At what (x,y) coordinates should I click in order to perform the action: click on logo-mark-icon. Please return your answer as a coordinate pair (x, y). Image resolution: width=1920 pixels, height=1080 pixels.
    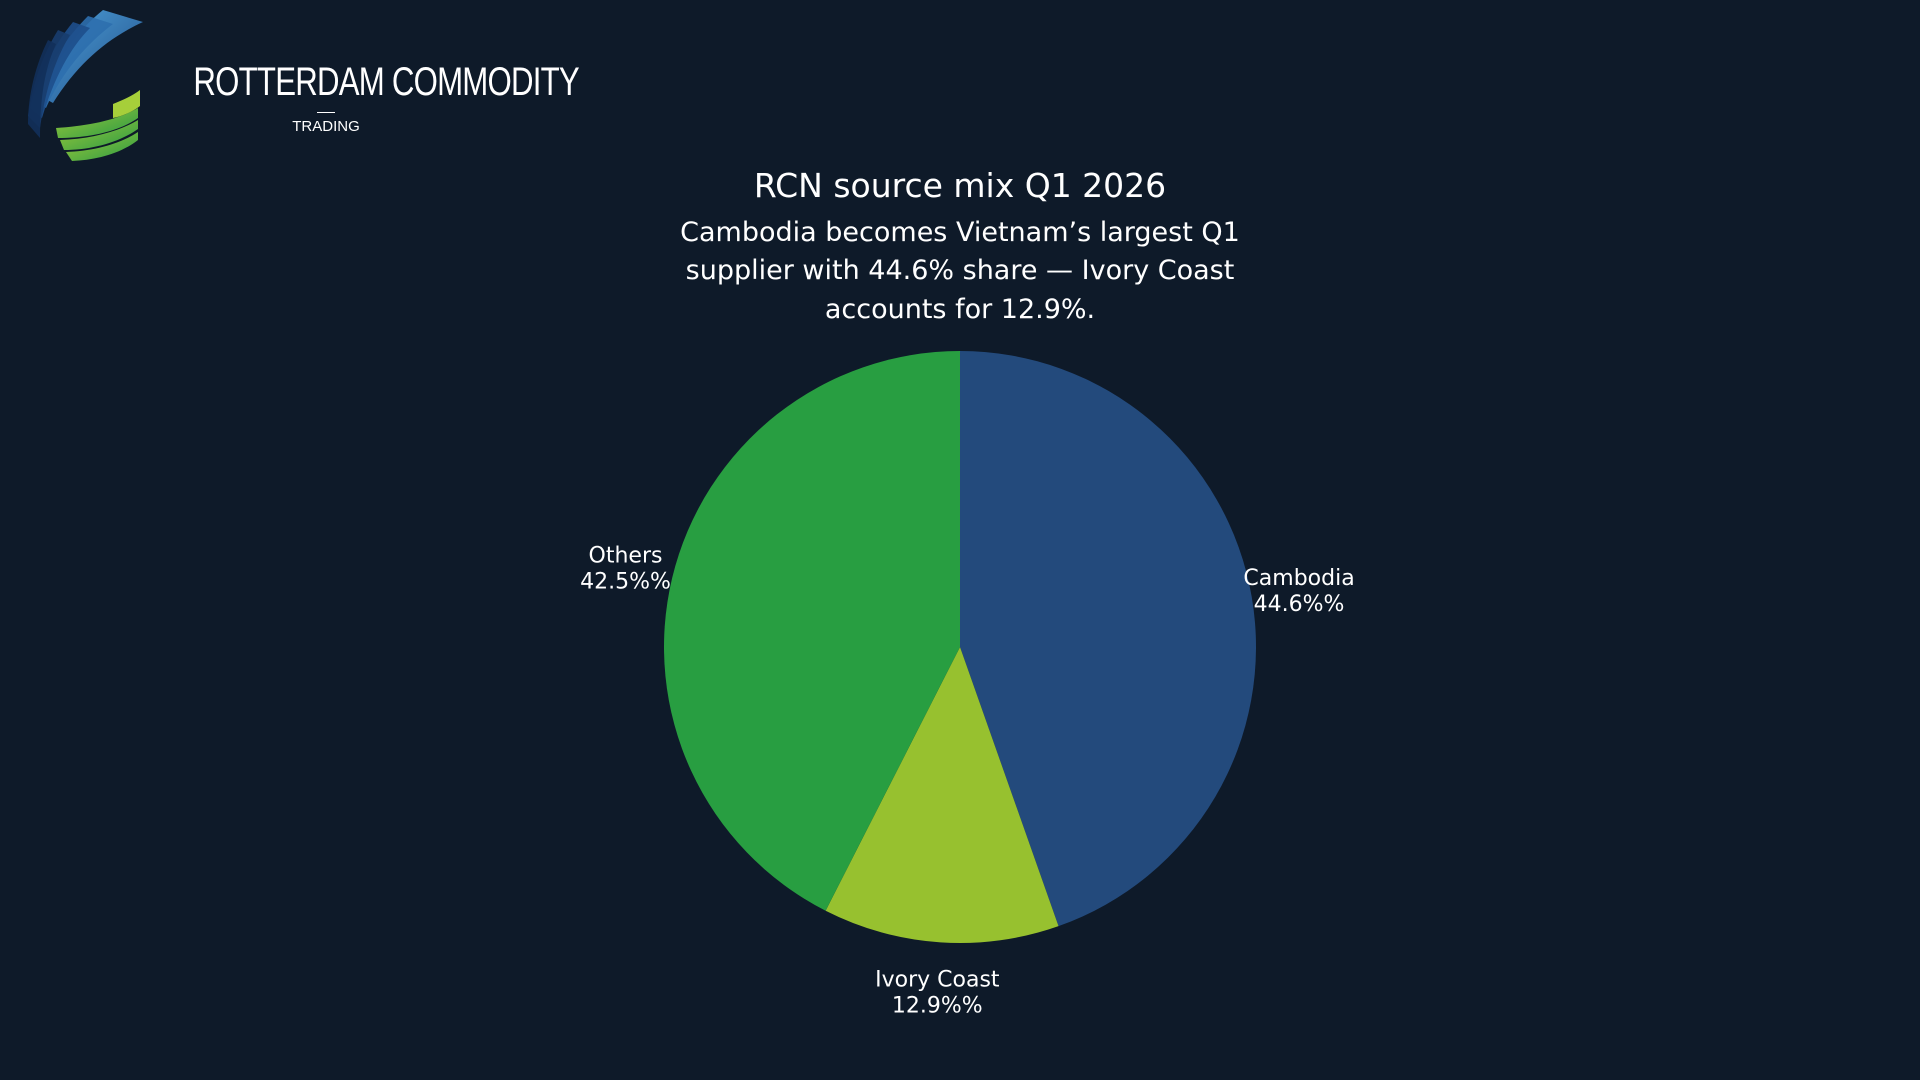
    Looking at the image, I should click on (85, 85).